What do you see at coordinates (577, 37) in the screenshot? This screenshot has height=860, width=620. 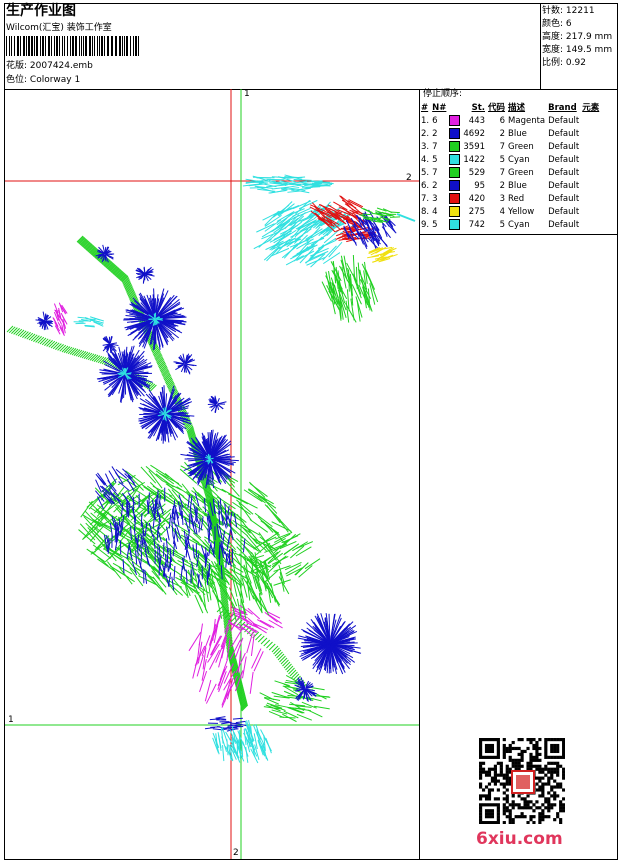 I see `stat-height: 高度: 217.9 mm` at bounding box center [577, 37].